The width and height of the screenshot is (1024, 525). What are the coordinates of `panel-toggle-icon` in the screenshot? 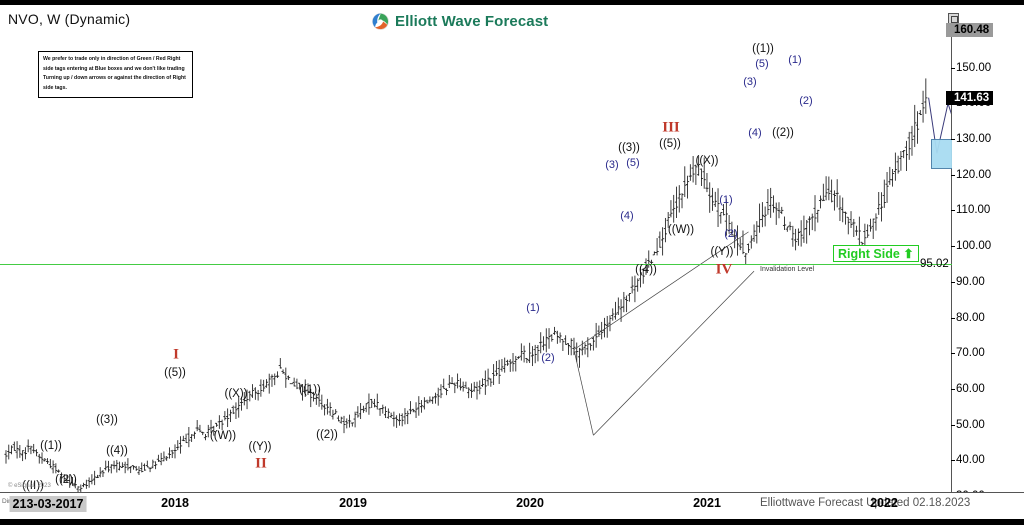 It's located at (953, 18).